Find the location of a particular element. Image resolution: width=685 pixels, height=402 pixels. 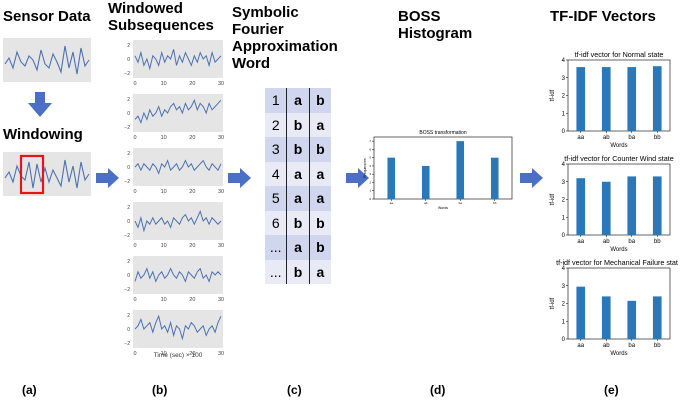

windowing-signal-line is located at coordinates (47, 174).